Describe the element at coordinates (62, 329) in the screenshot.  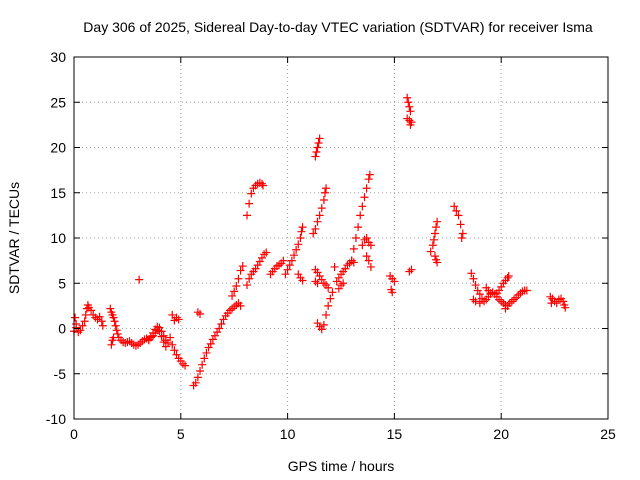
I see `y-tick-label: 0` at that location.